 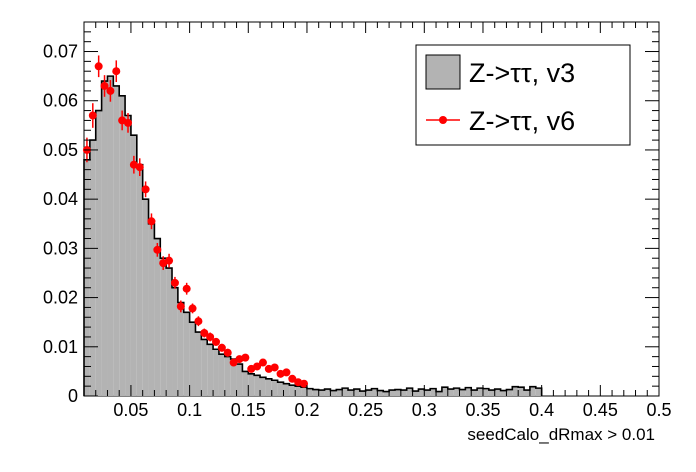 I want to click on y-tick-label: 0.05, so click(x=60, y=150).